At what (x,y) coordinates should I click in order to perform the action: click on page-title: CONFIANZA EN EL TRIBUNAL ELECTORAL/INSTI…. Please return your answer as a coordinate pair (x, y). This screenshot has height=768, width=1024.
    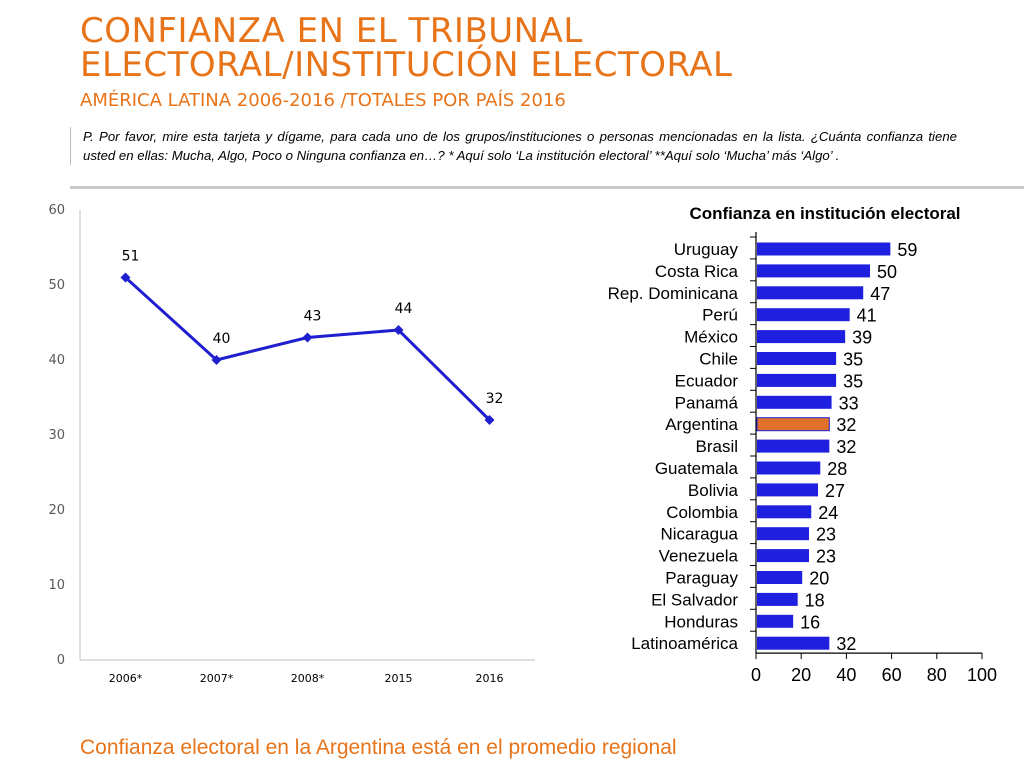
    Looking at the image, I should click on (406, 48).